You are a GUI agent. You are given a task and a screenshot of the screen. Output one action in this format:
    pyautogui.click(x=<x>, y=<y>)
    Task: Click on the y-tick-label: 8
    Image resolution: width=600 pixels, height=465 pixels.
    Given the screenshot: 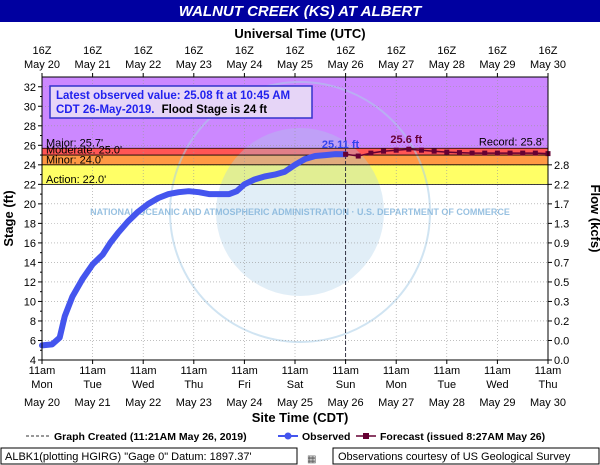 What is the action you would take?
    pyautogui.click(x=33, y=322)
    